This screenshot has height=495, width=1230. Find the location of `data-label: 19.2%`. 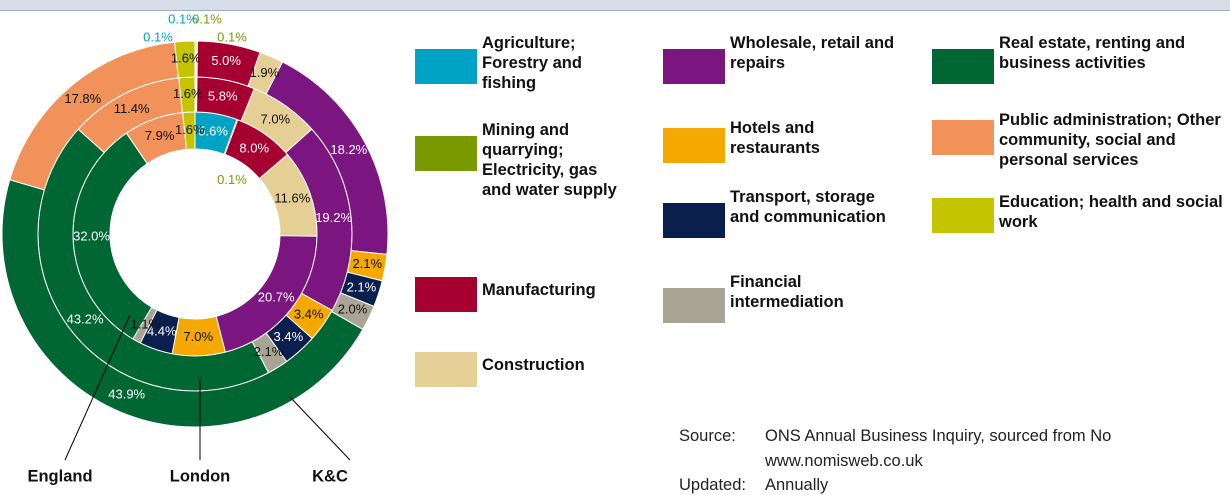

data-label: 19.2% is located at coordinates (333, 217).